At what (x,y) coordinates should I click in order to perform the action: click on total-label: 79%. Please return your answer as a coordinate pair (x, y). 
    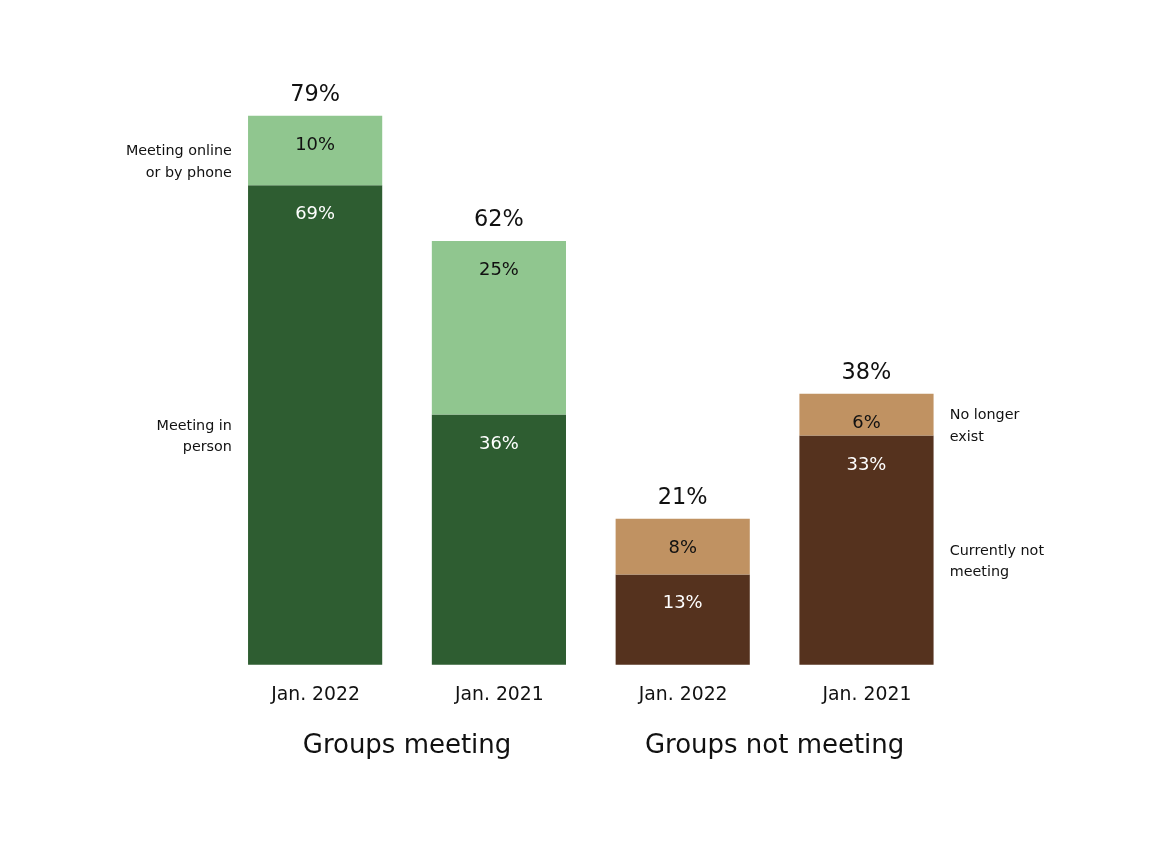
    Looking at the image, I should click on (315, 92).